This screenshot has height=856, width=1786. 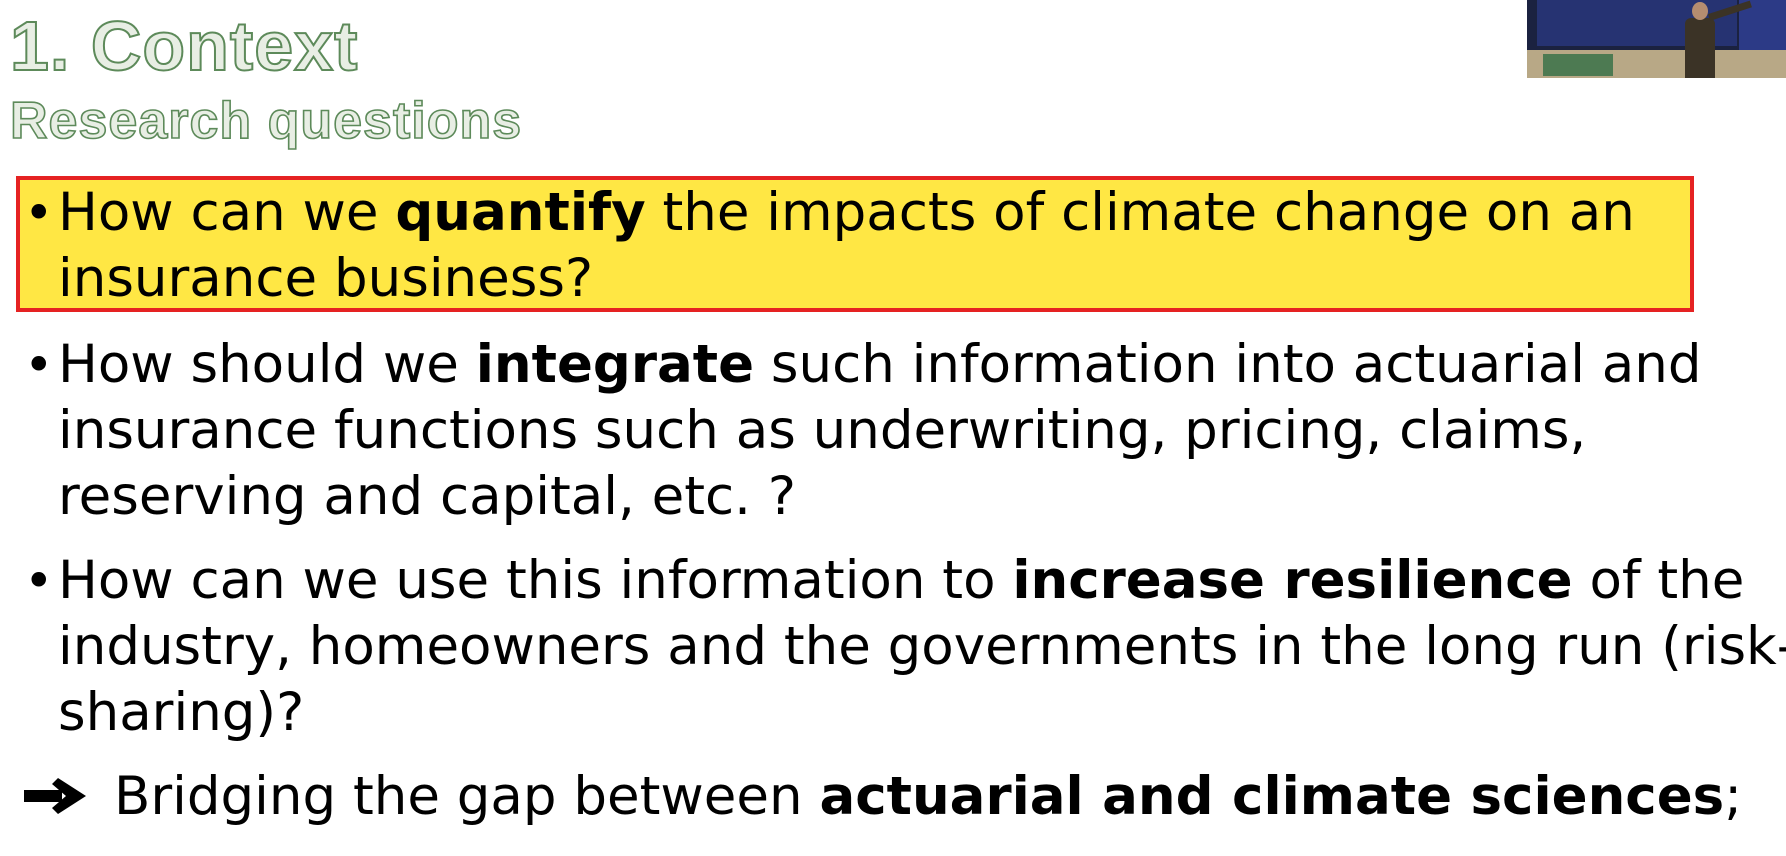 I want to click on webcam-thumbnail, so click(x=1656, y=39).